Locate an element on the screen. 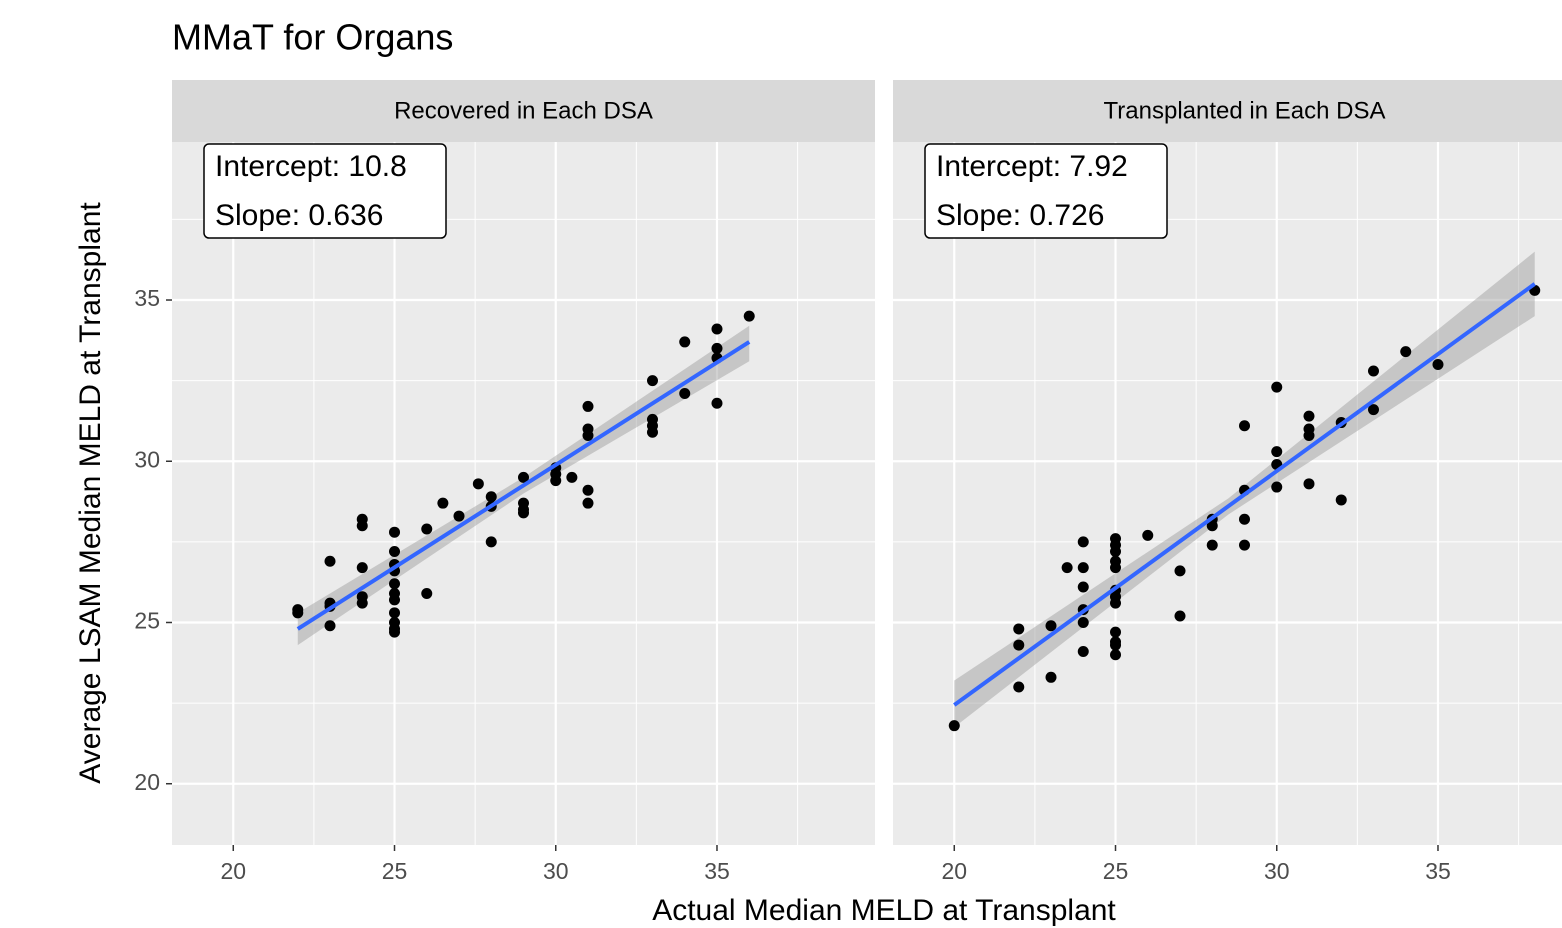  chart-title: MMaT for Organs is located at coordinates (312, 37).